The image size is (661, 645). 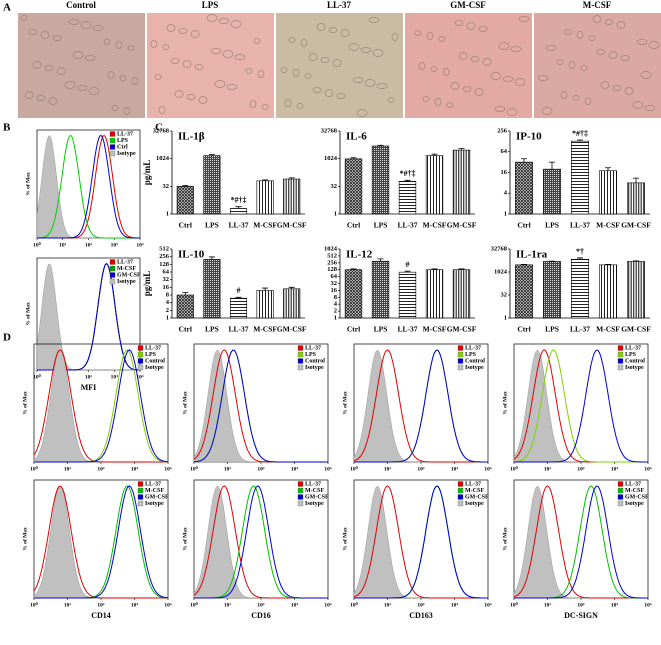 What do you see at coordinates (7, 338) in the screenshot?
I see `panel-label: D` at bounding box center [7, 338].